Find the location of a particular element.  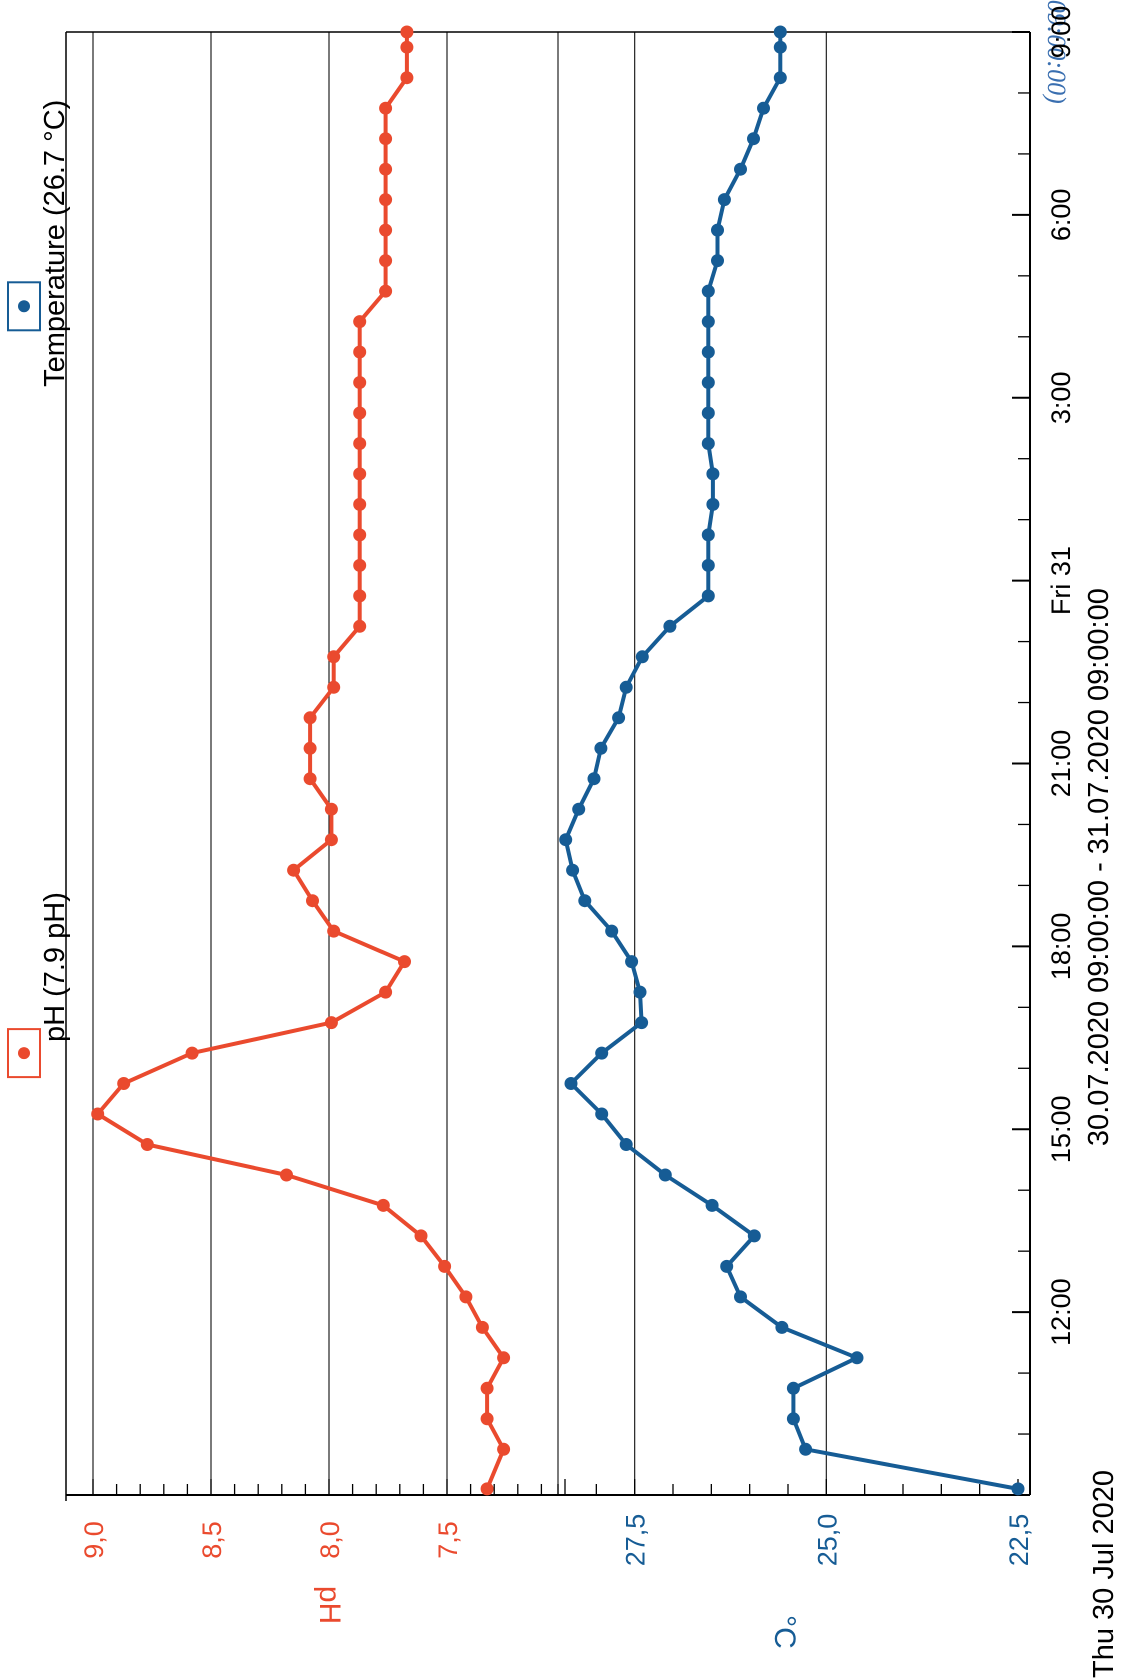

temperature-tick-label-2: 22,5 is located at coordinates (1019, 1540).